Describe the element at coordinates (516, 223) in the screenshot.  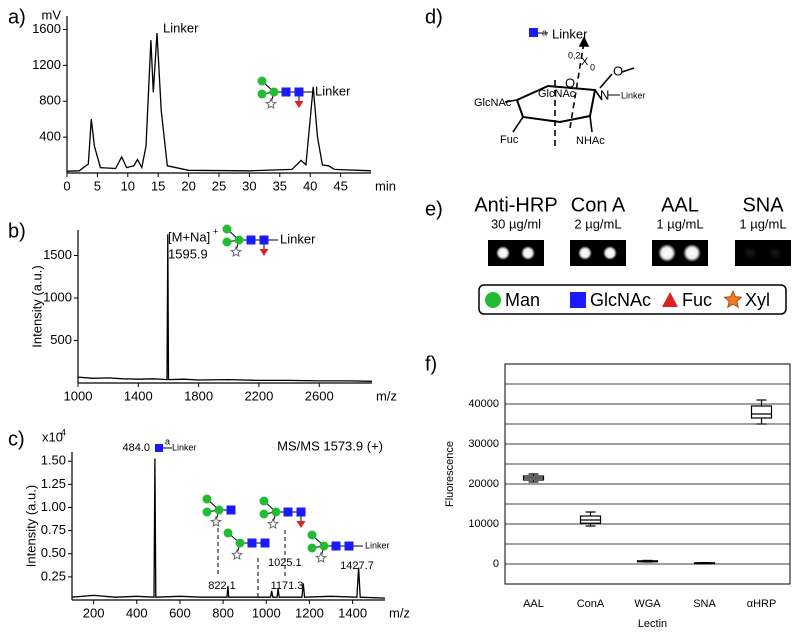
I see `probe-concentration: 30 µg/ml` at that location.